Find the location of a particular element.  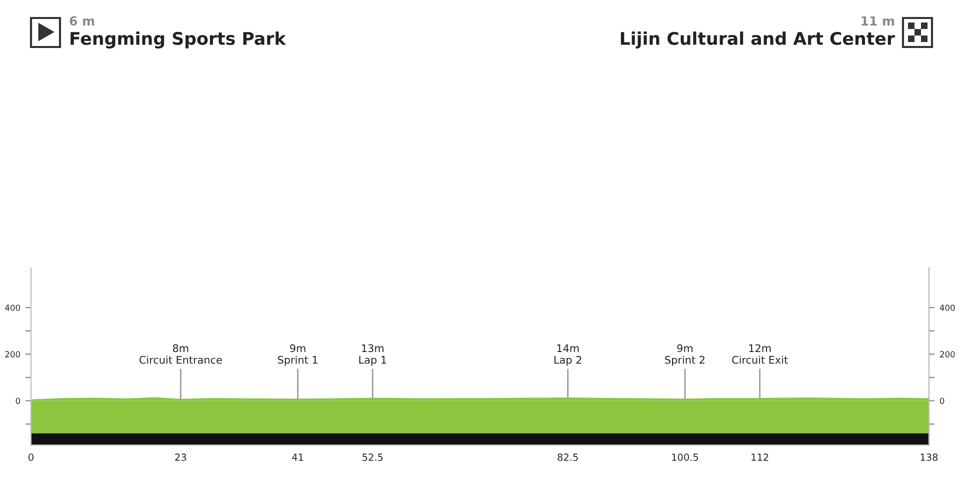

annotation: 8m Circuit Entrance is located at coordinates (181, 354).